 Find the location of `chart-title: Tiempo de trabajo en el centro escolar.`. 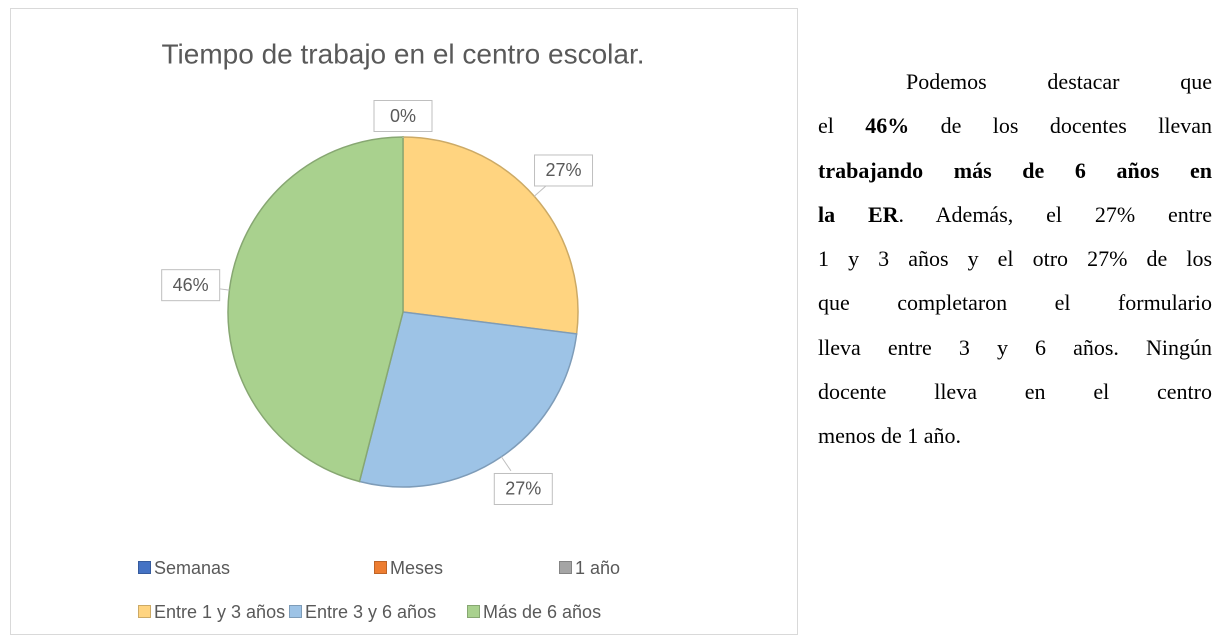

chart-title: Tiempo de trabajo en el centro escolar. is located at coordinates (402, 53).